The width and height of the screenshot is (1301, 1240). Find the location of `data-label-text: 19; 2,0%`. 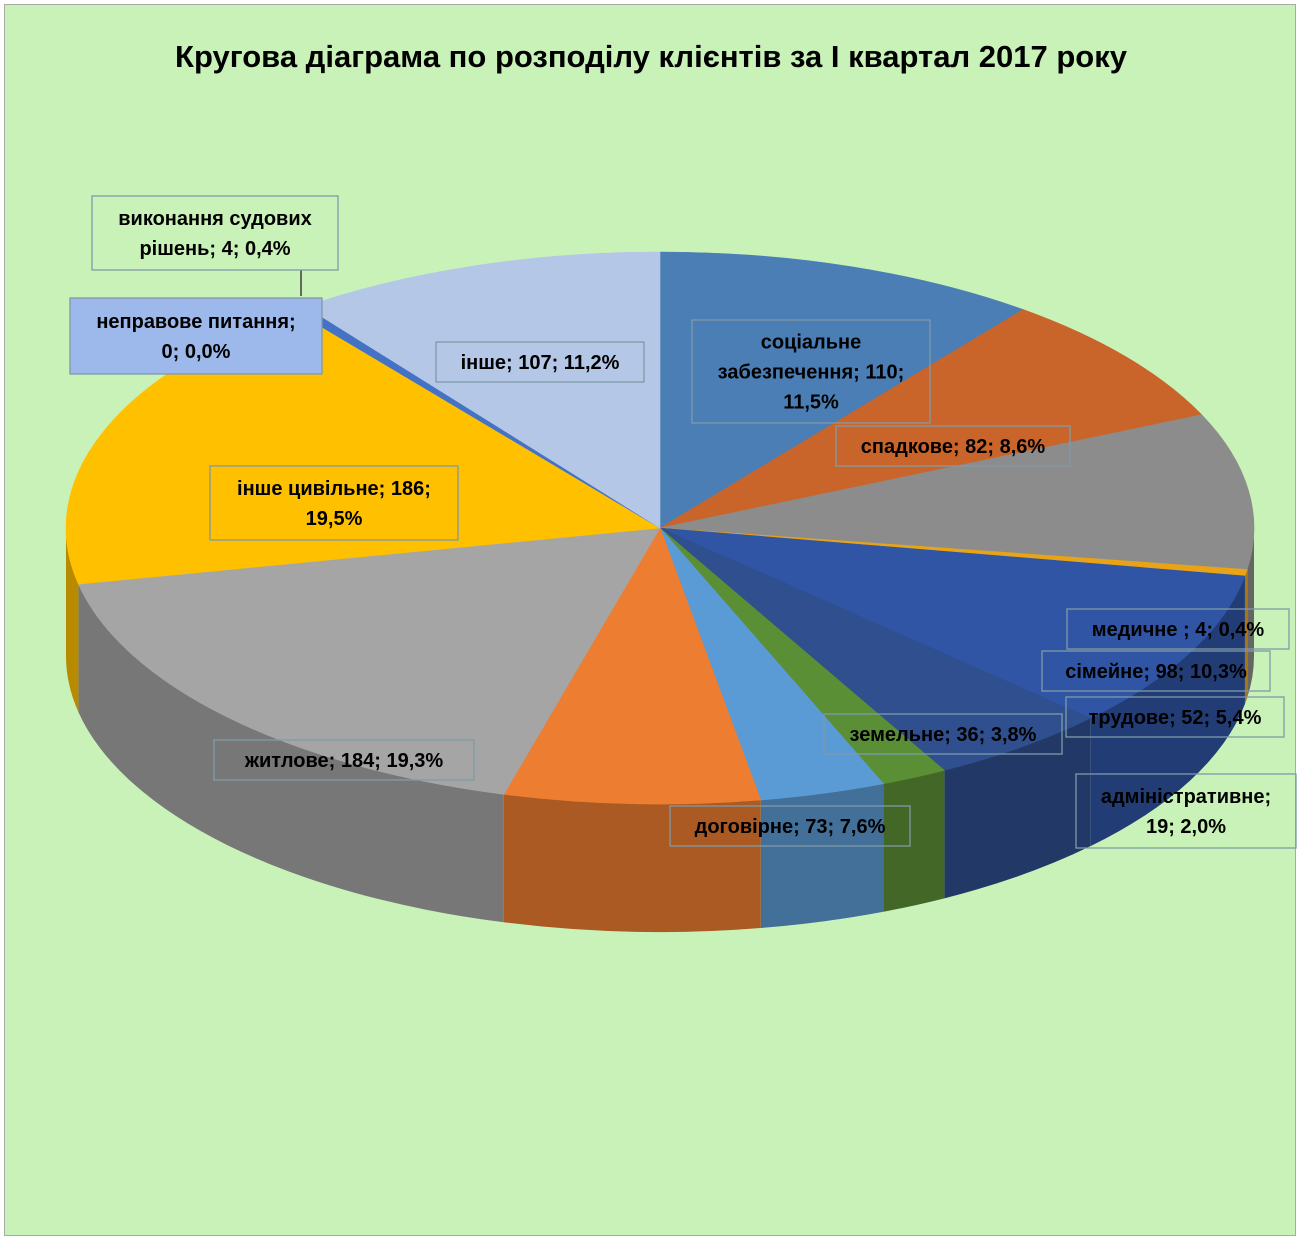

data-label-text: 19; 2,0% is located at coordinates (1186, 827).